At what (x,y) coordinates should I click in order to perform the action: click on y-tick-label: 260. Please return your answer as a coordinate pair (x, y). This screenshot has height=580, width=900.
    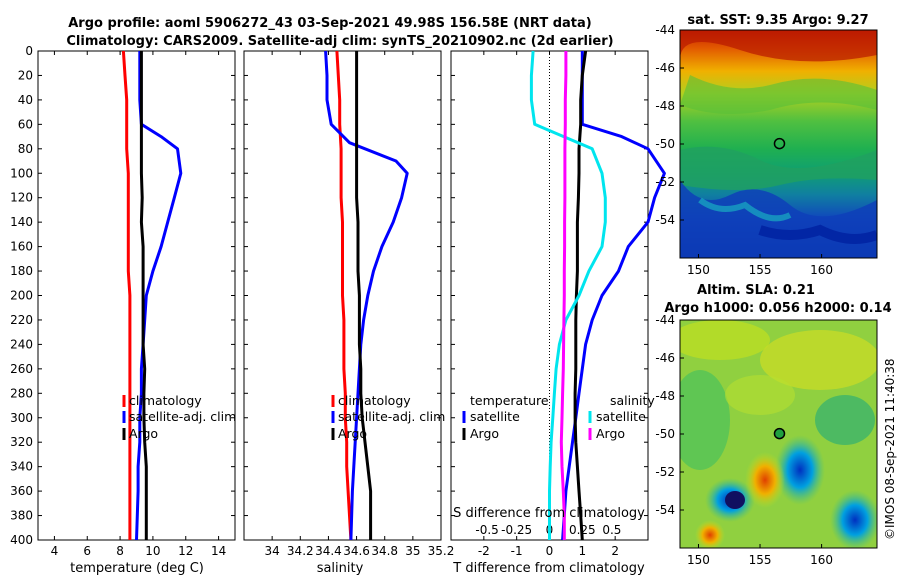
    Looking at the image, I should click on (21, 369).